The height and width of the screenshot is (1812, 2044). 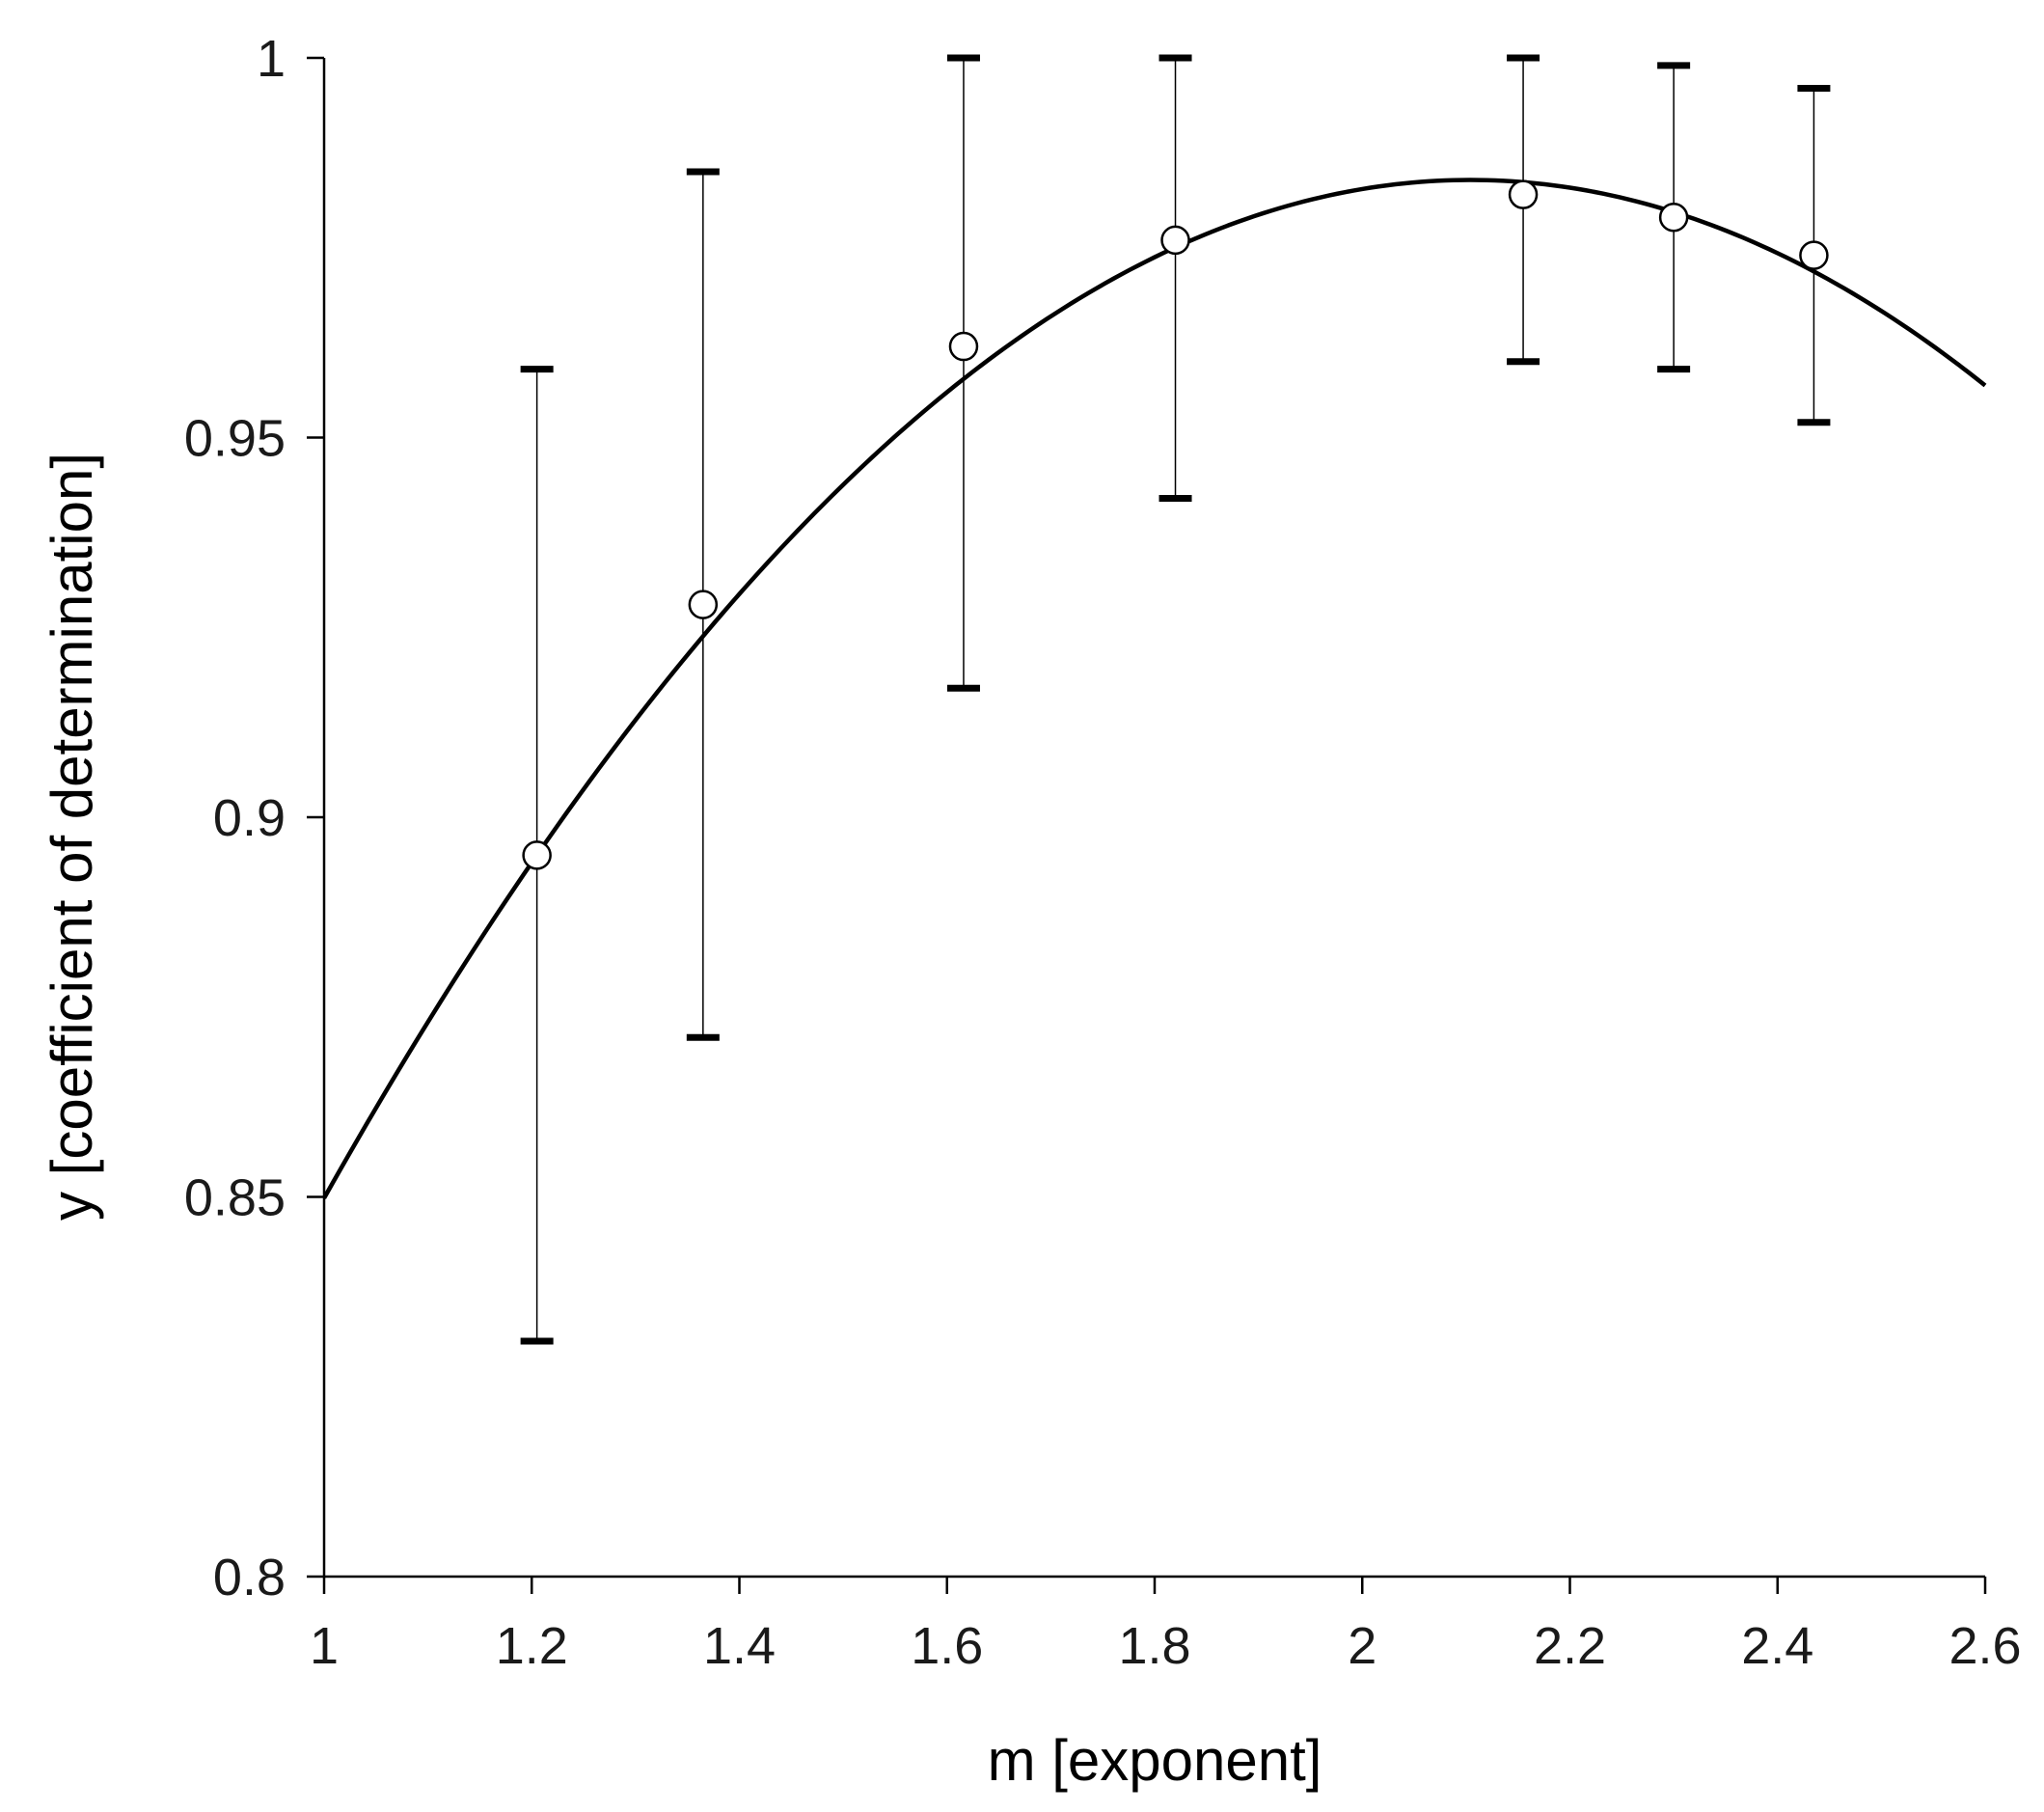 I want to click on x-tick-label: 1.2, so click(x=532, y=1646).